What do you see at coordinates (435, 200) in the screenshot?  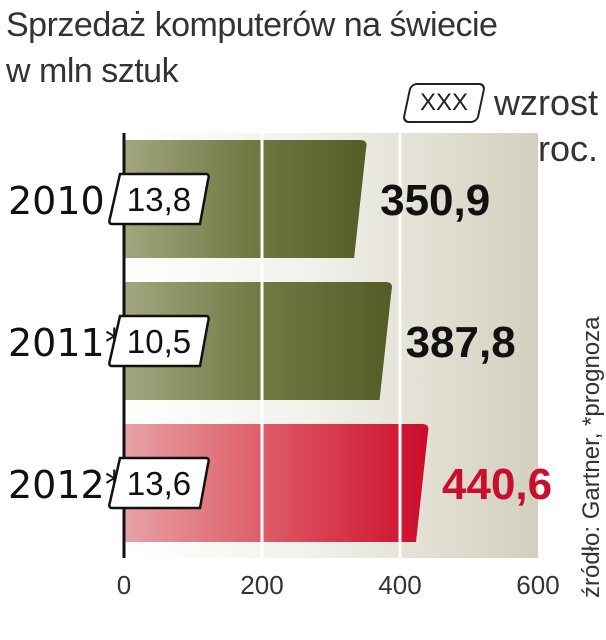 I see `value-label: 350,9` at bounding box center [435, 200].